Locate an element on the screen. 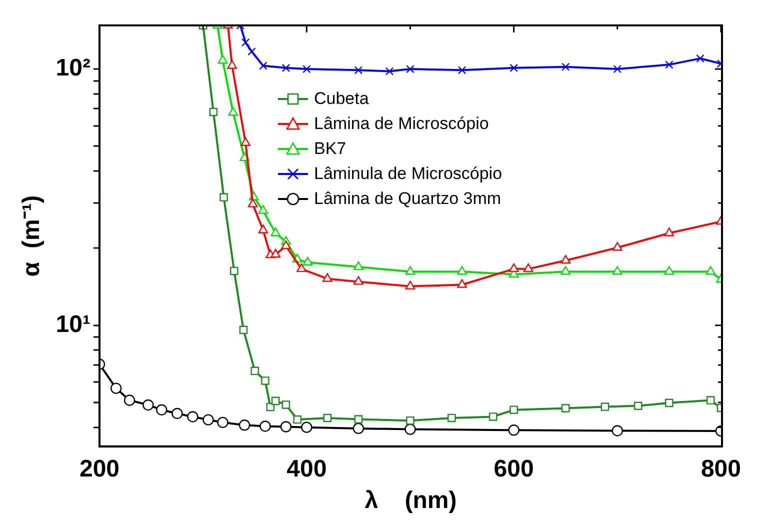 This screenshot has width=757, height=530. x-tick-label: 400 is located at coordinates (306, 468).